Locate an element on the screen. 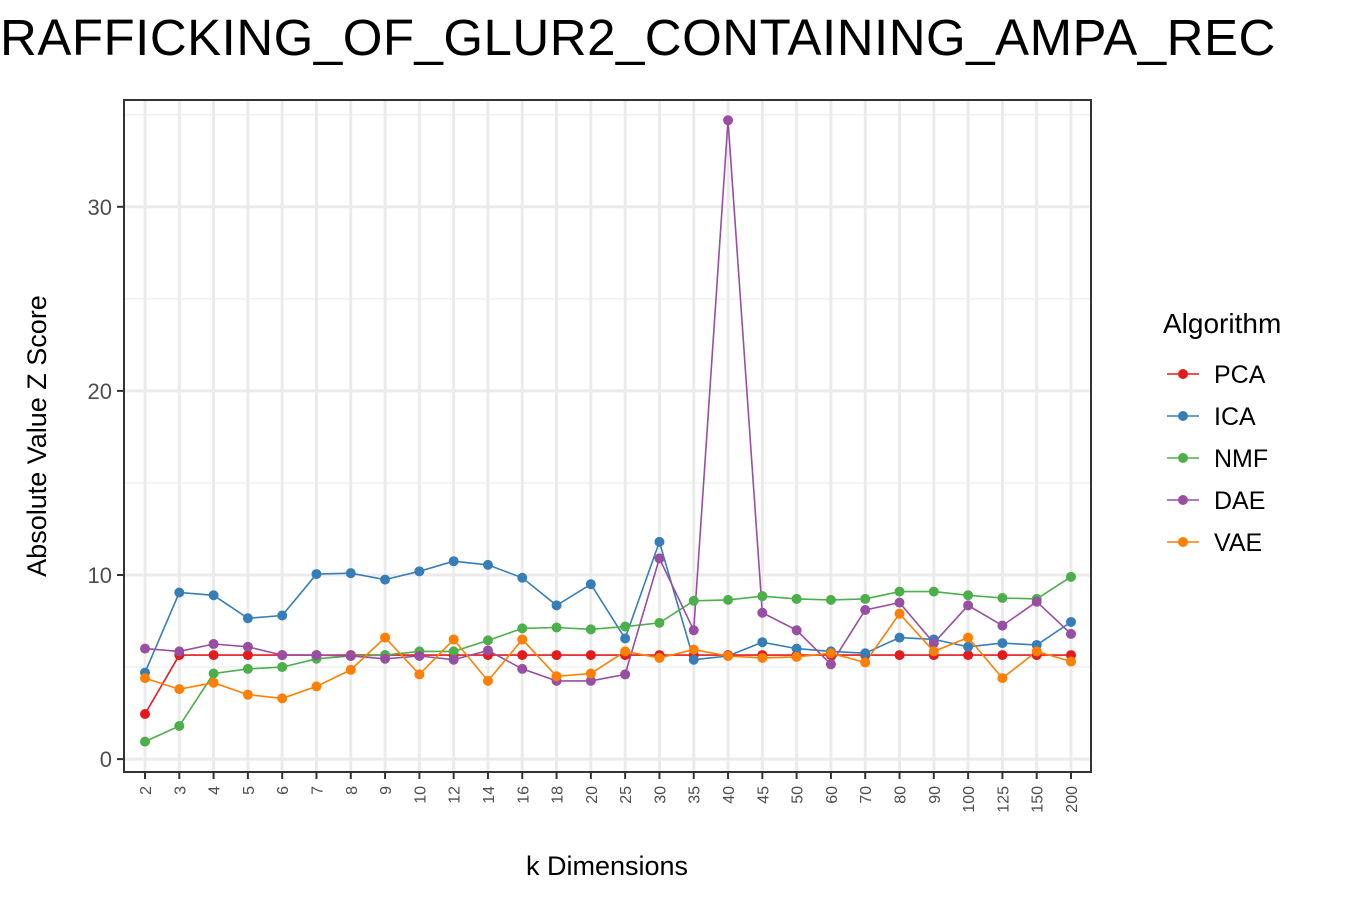 The width and height of the screenshot is (1350, 900). x-tick-label: 16 is located at coordinates (523, 795).